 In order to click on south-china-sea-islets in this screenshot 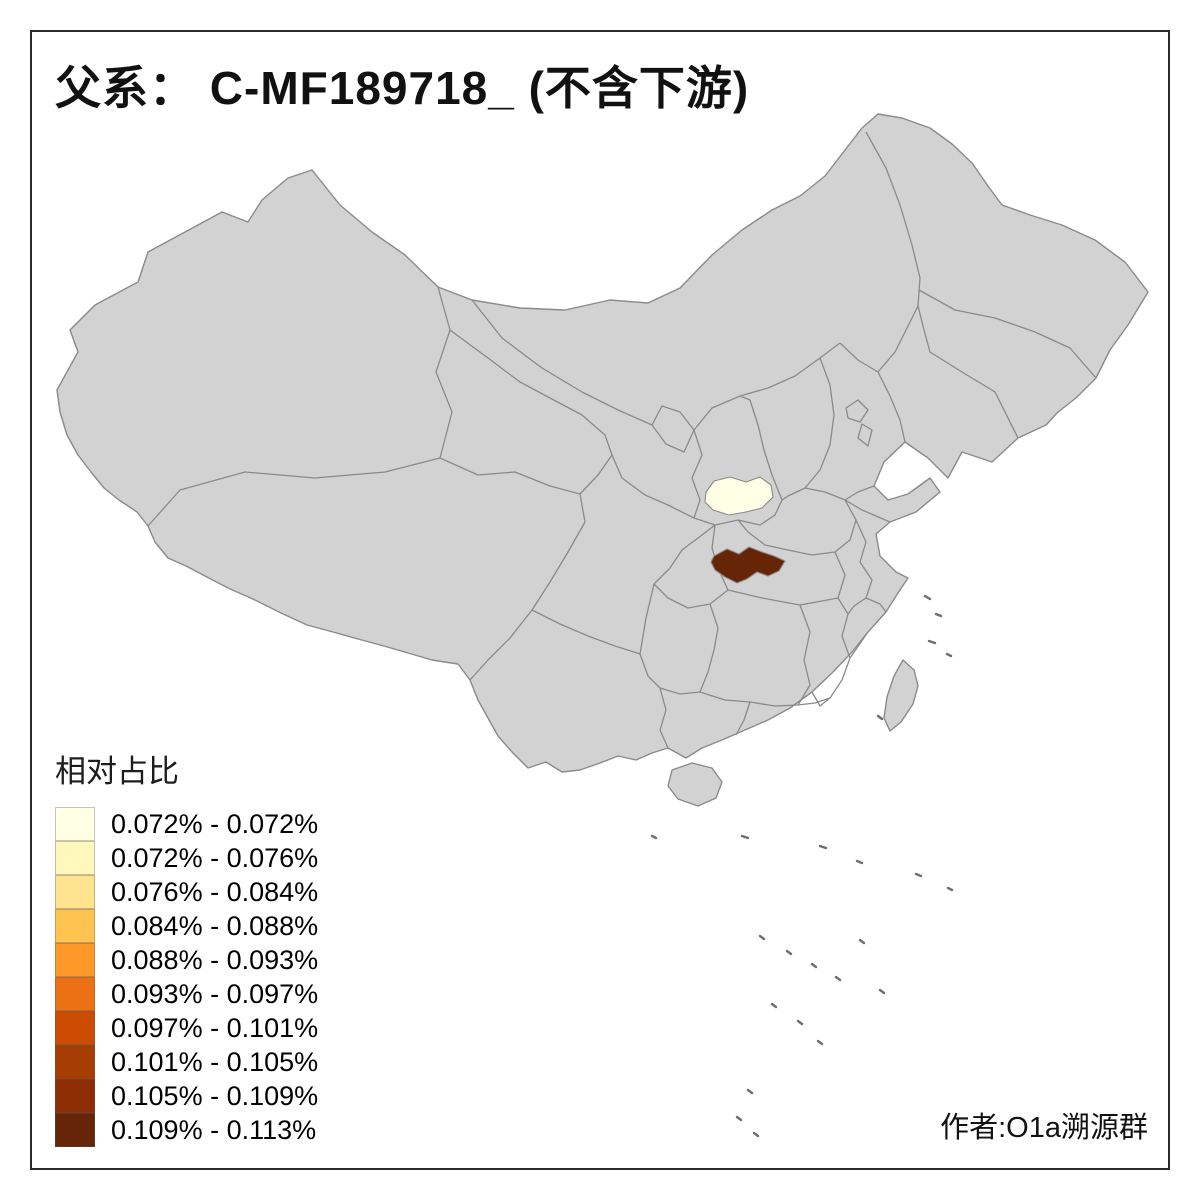, I will do `click(802, 866)`.